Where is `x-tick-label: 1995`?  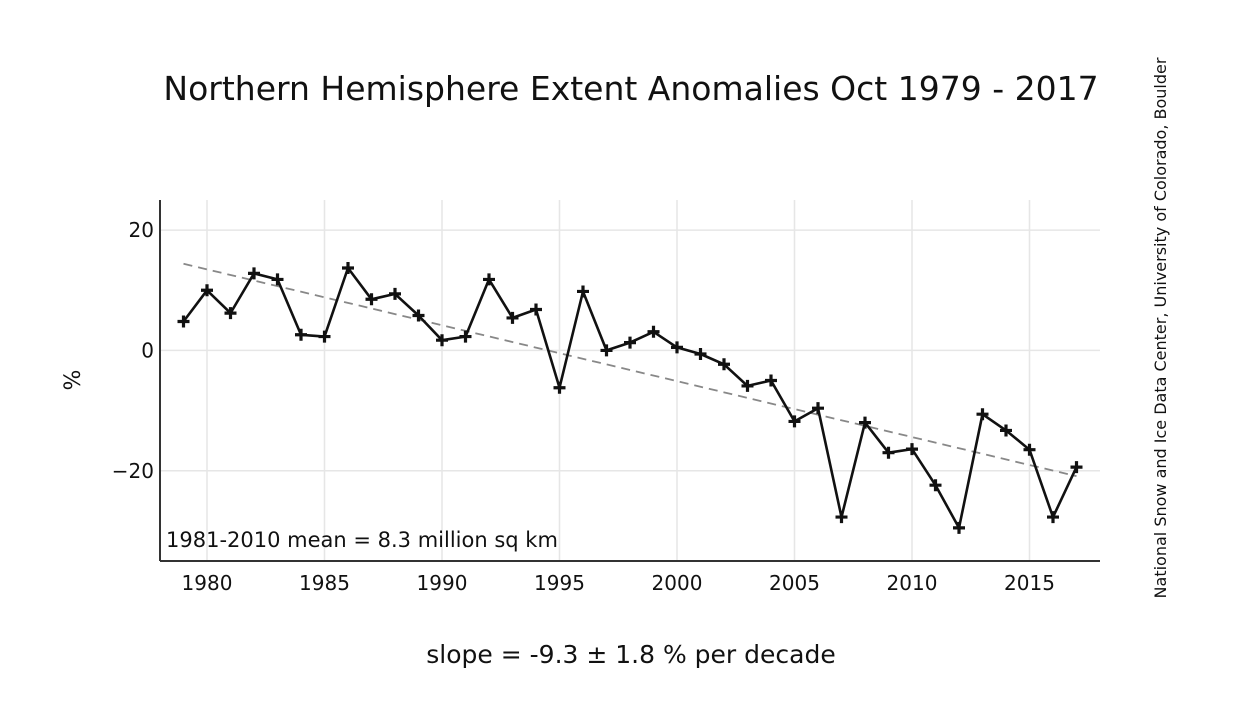
x-tick-label: 1995 is located at coordinates (559, 583).